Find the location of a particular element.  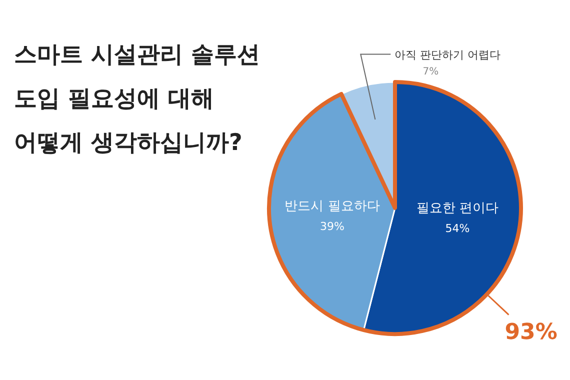

data-label: 54% is located at coordinates (457, 228).